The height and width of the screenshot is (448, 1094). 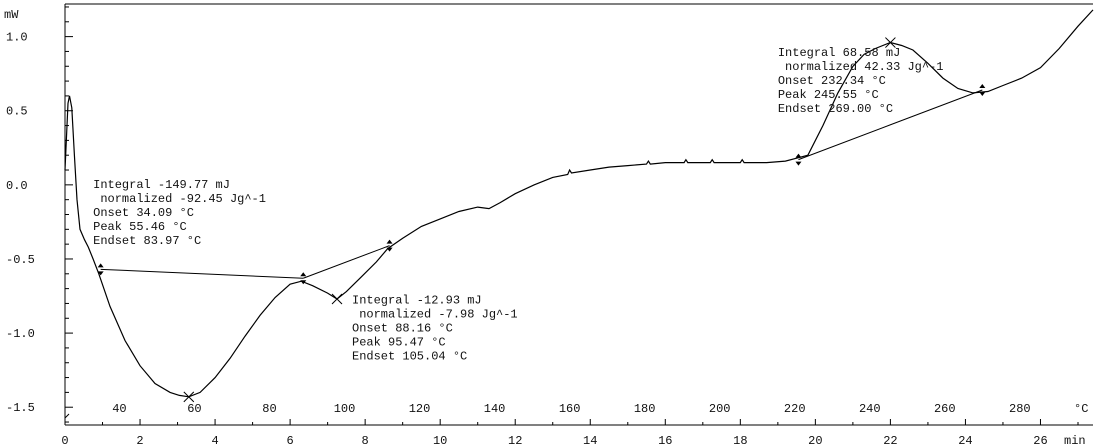 What do you see at coordinates (17, 112) in the screenshot?
I see `y-tick-label: 0.5` at bounding box center [17, 112].